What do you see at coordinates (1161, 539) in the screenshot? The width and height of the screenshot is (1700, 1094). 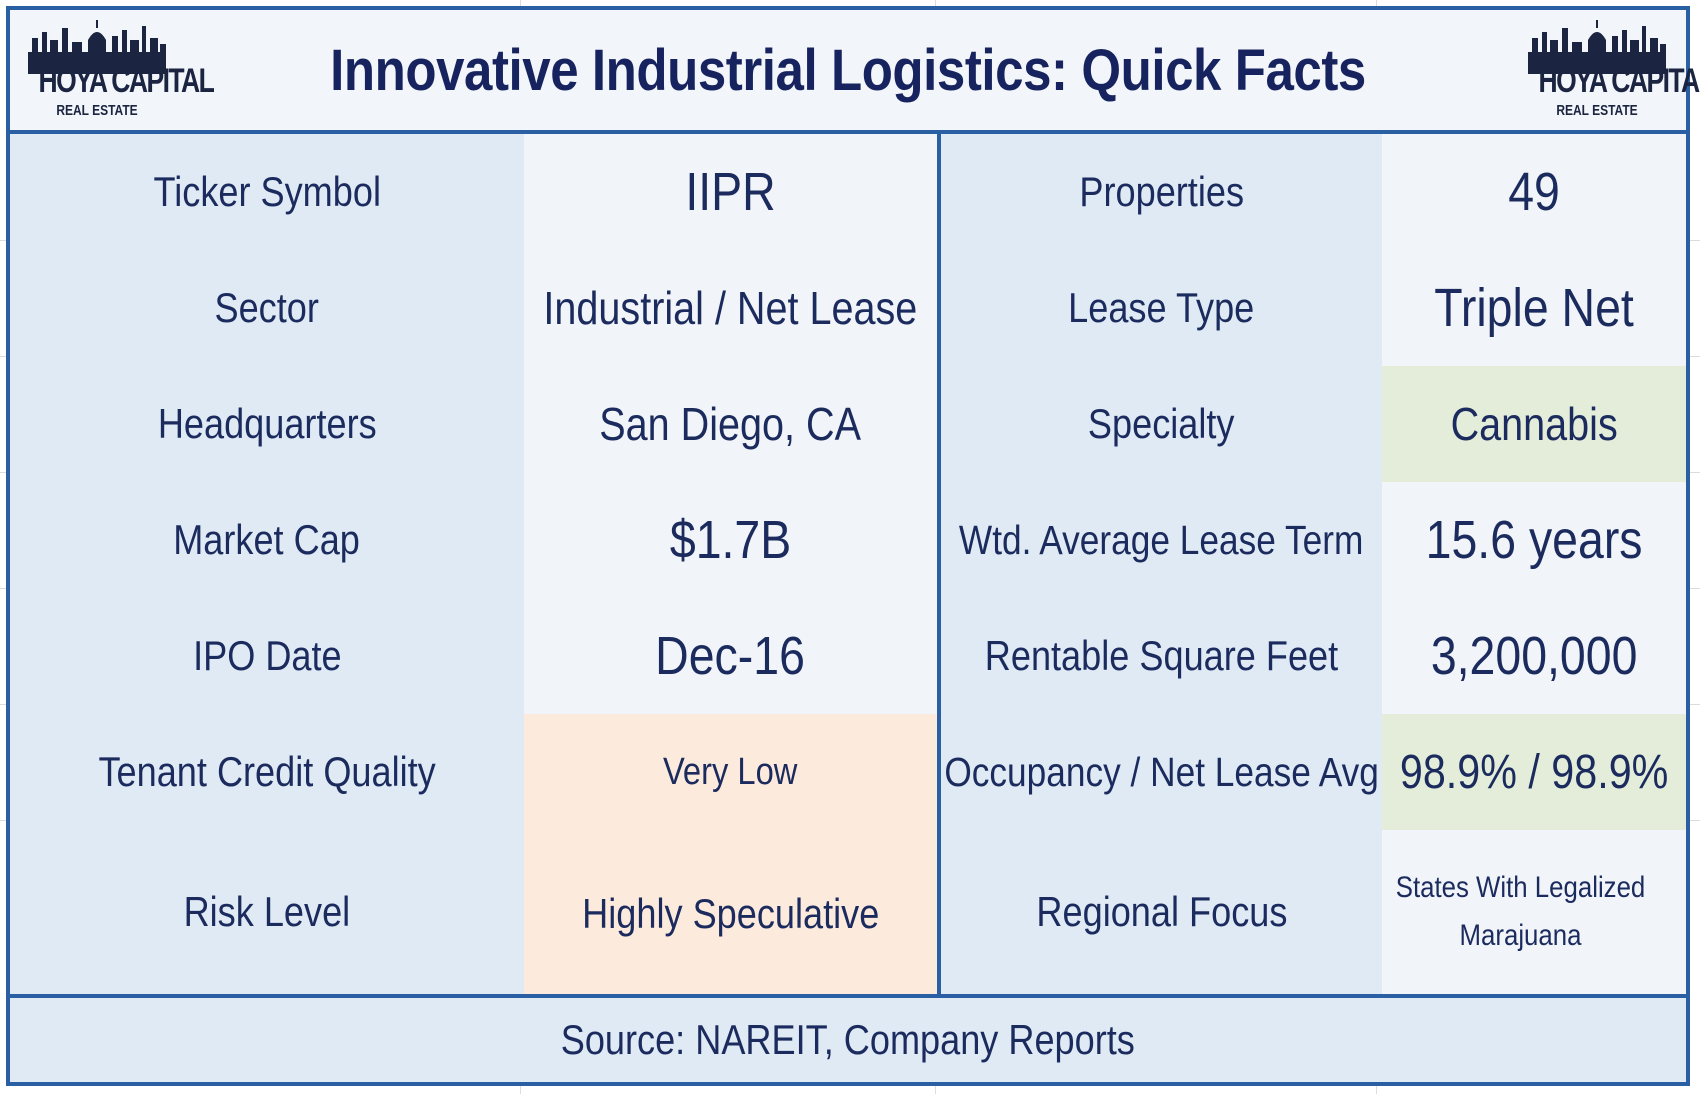 I see `label-wtd-average-lease-term: Wtd. Average Lease Term` at bounding box center [1161, 539].